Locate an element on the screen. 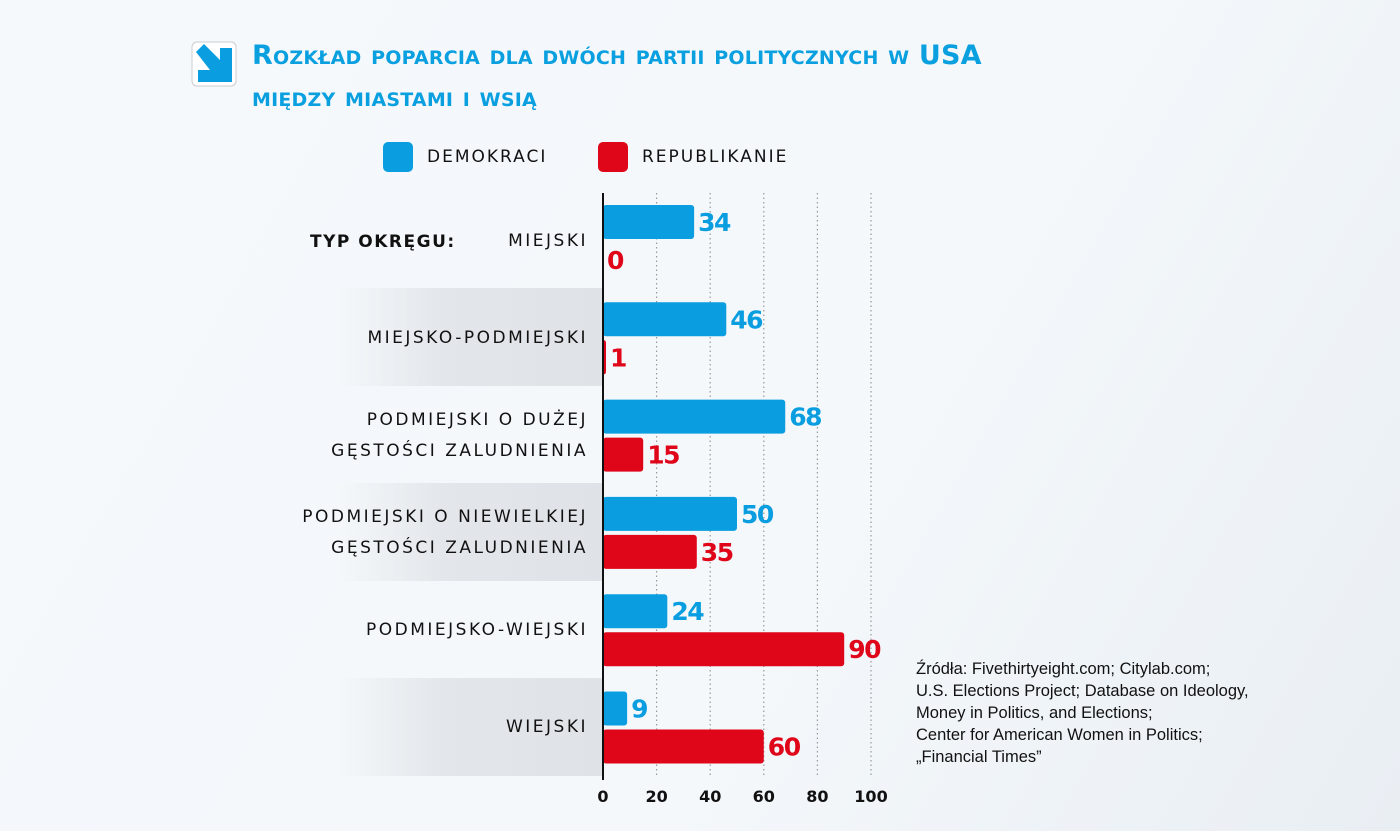 The image size is (1400, 831). category-label-line: PODMIEJSKI O DUŻEJ is located at coordinates (477, 419).